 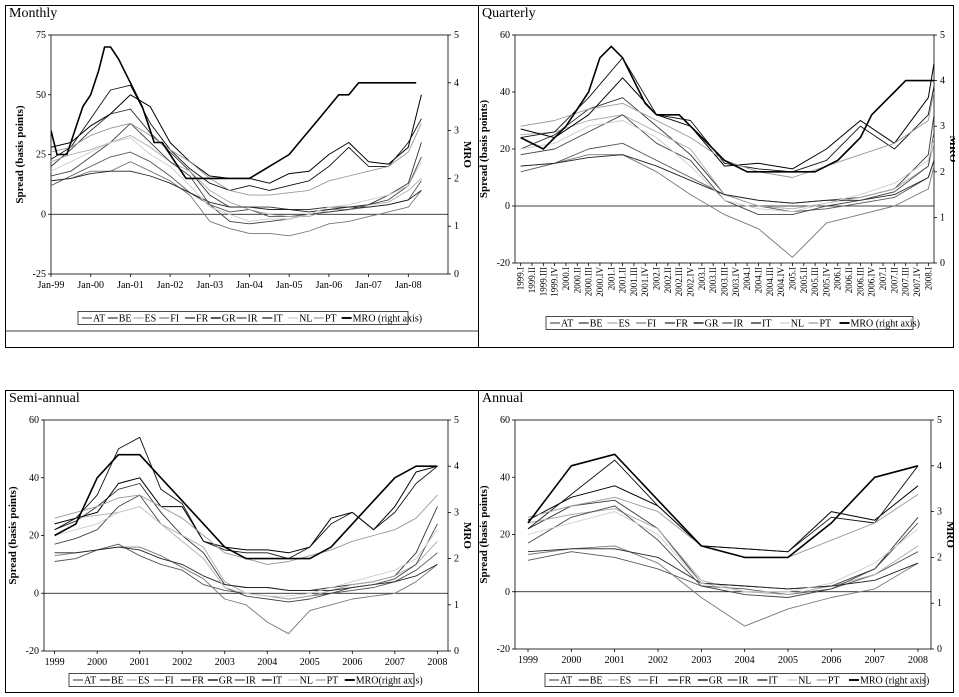 What do you see at coordinates (804, 280) in the screenshot?
I see `x-tick-label: 2005.II` at bounding box center [804, 280].